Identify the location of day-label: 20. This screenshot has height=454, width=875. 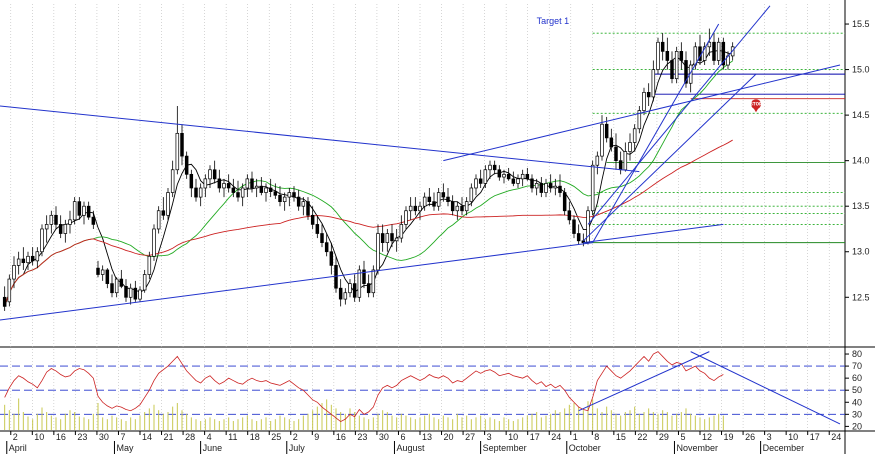
(449, 437).